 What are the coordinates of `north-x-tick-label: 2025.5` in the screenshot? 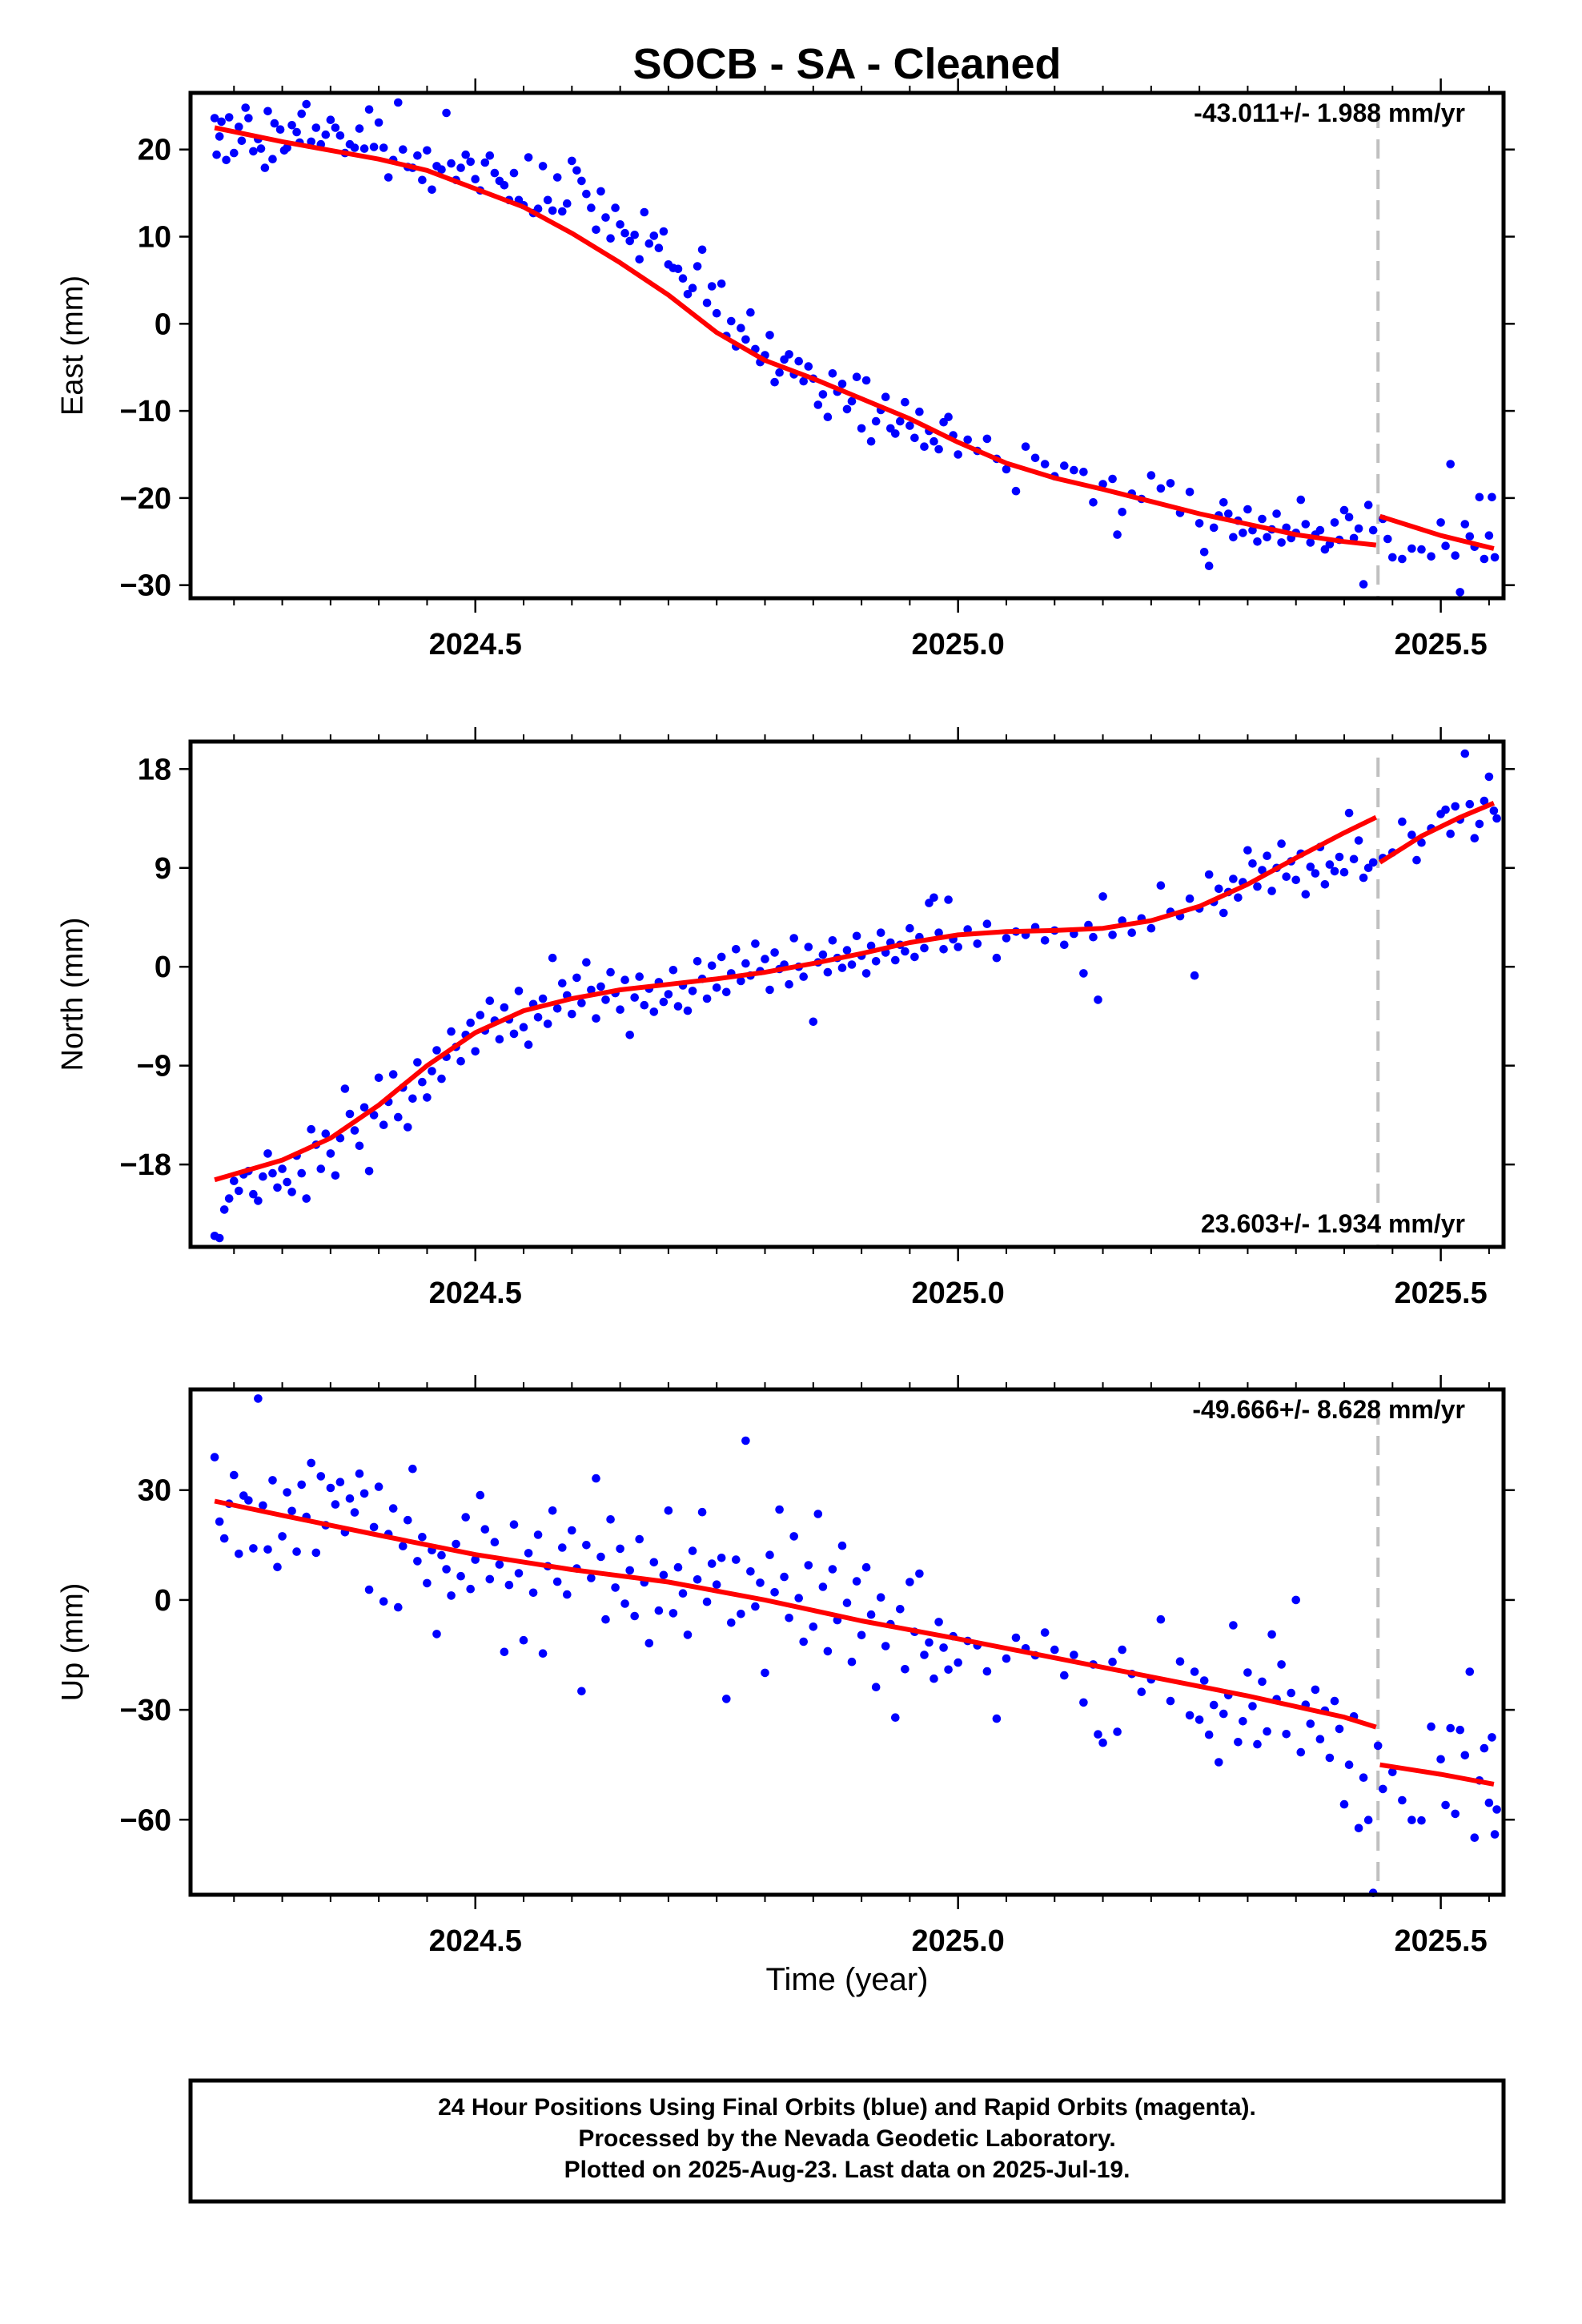 It's located at (1441, 1294).